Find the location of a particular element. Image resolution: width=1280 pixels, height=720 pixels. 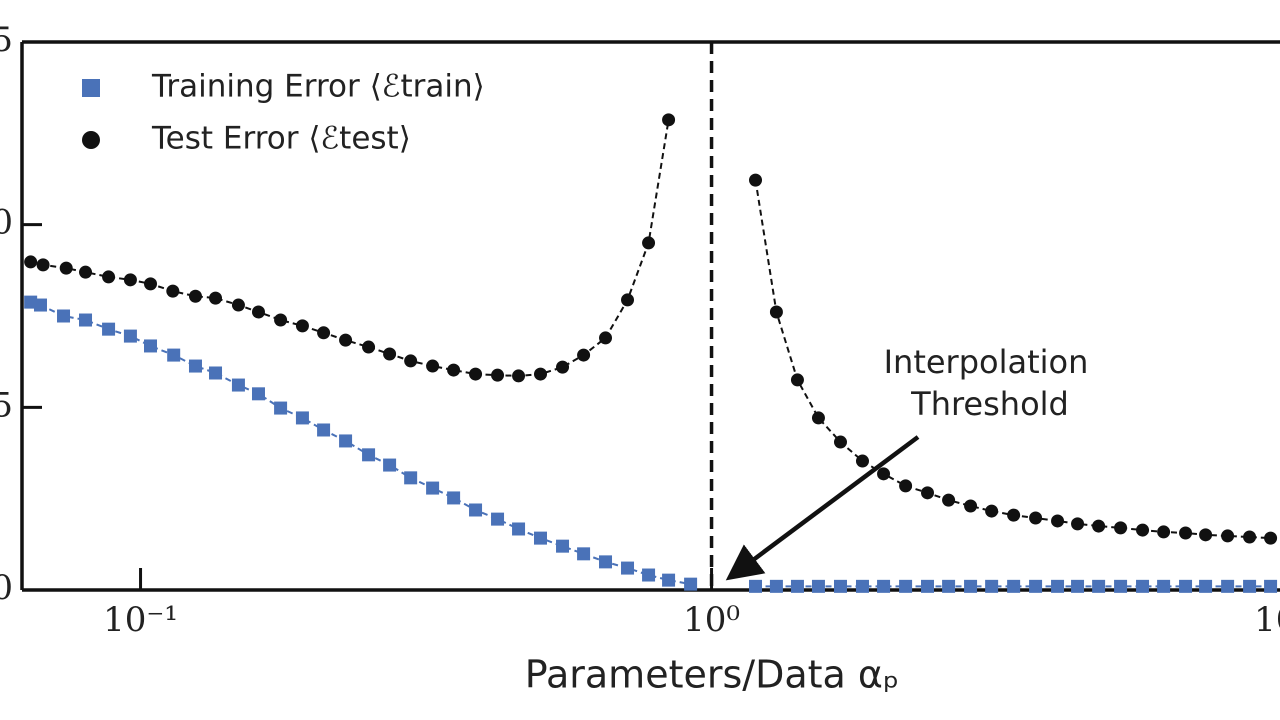

annotation: Threshold is located at coordinates (989, 404).